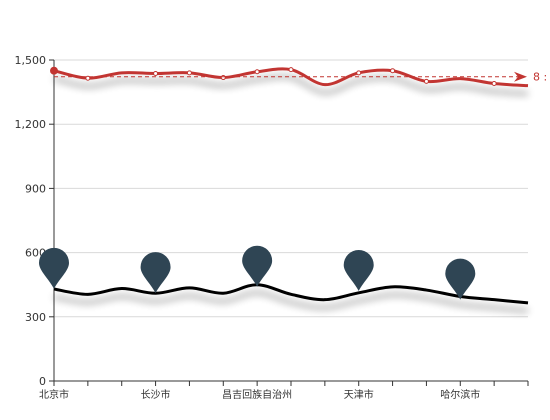  I want to click on y-tick-label: 1,500, so click(31, 60).